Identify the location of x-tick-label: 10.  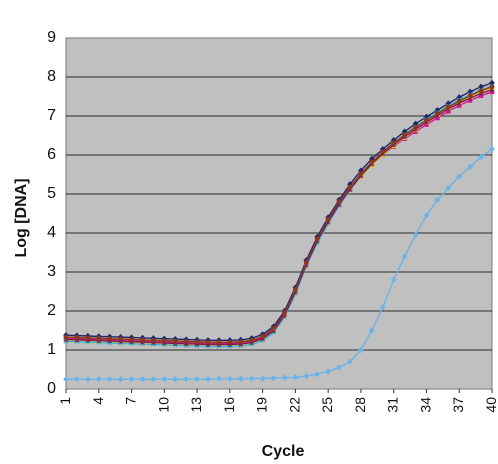
(163, 405).